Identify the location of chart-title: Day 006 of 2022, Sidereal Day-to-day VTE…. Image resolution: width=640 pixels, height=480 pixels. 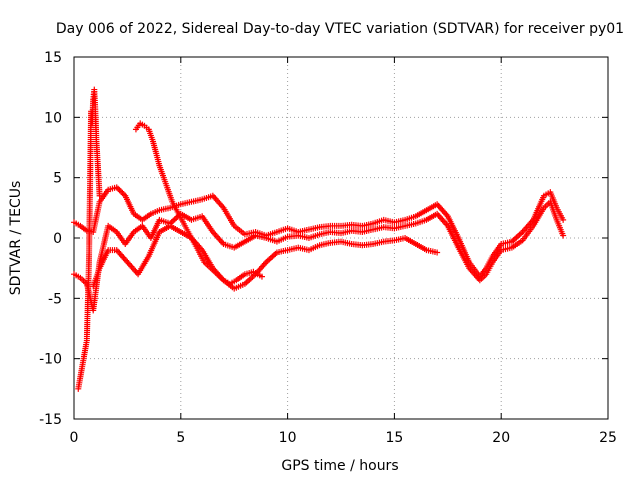
(340, 29).